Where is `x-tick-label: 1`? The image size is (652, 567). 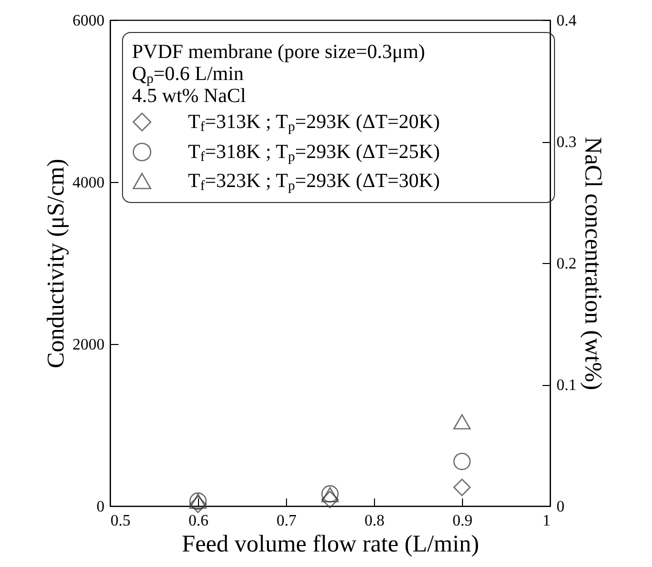
x-tick-label: 1 is located at coordinates (546, 521).